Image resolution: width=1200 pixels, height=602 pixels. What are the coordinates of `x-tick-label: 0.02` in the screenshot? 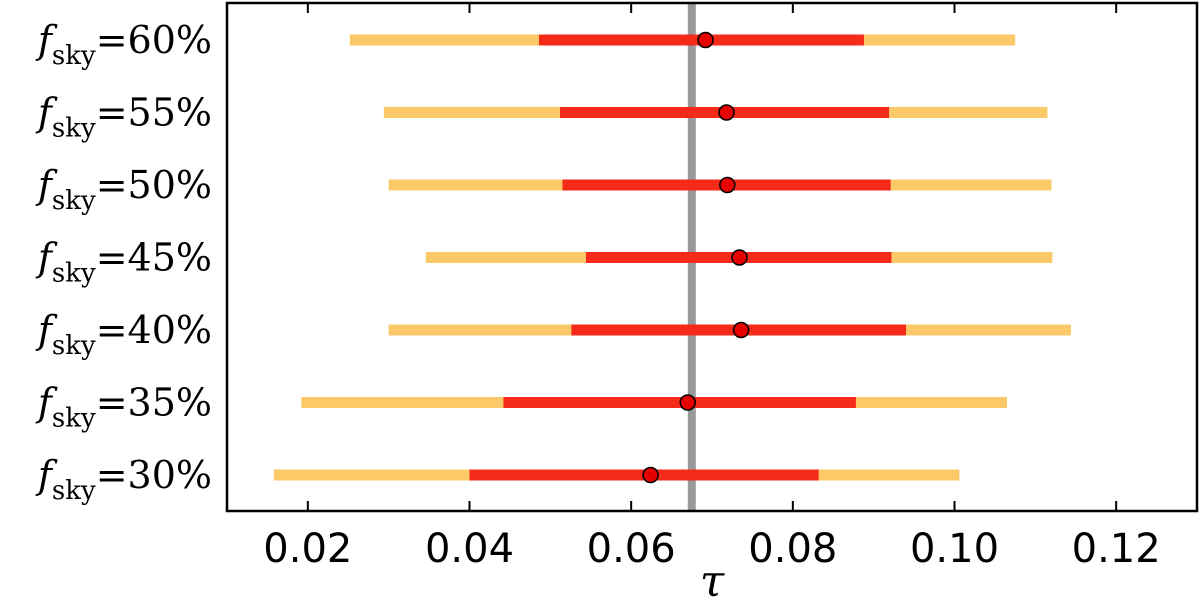 It's located at (307, 549).